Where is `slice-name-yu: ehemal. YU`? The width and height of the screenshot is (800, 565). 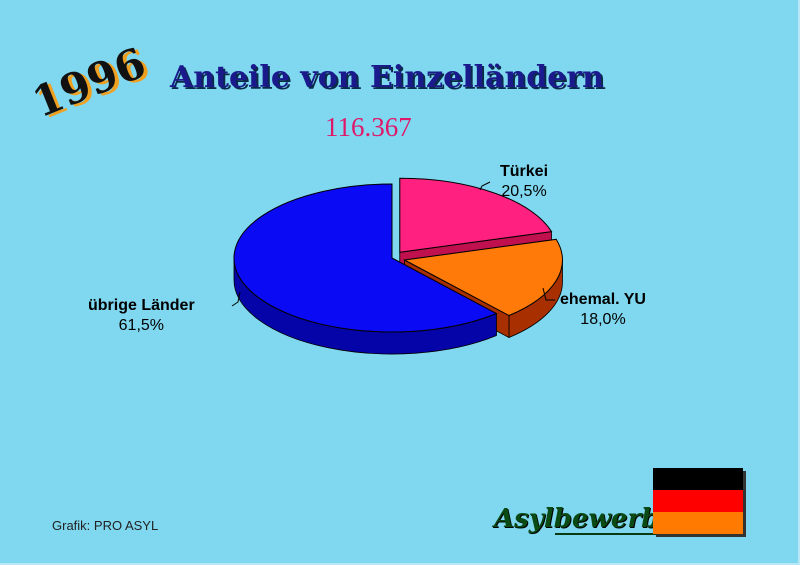
slice-name-yu: ehemal. YU is located at coordinates (603, 299).